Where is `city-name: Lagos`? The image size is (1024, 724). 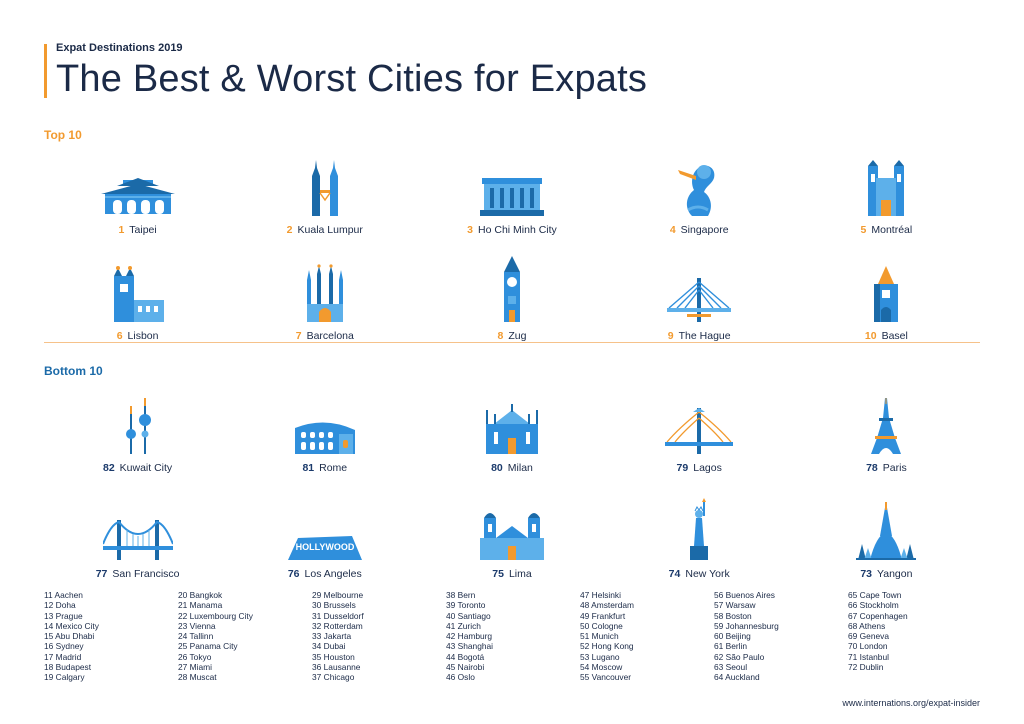
city-name: Lagos is located at coordinates (707, 468).